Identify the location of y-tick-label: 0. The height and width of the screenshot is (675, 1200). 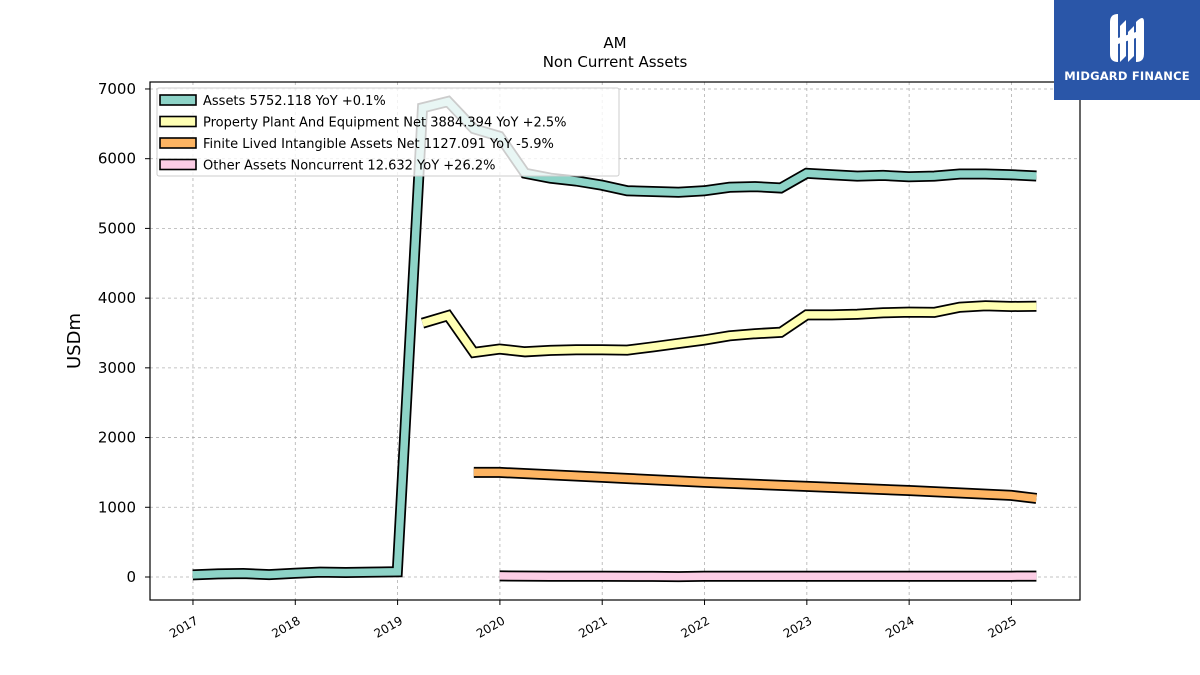
(131, 577).